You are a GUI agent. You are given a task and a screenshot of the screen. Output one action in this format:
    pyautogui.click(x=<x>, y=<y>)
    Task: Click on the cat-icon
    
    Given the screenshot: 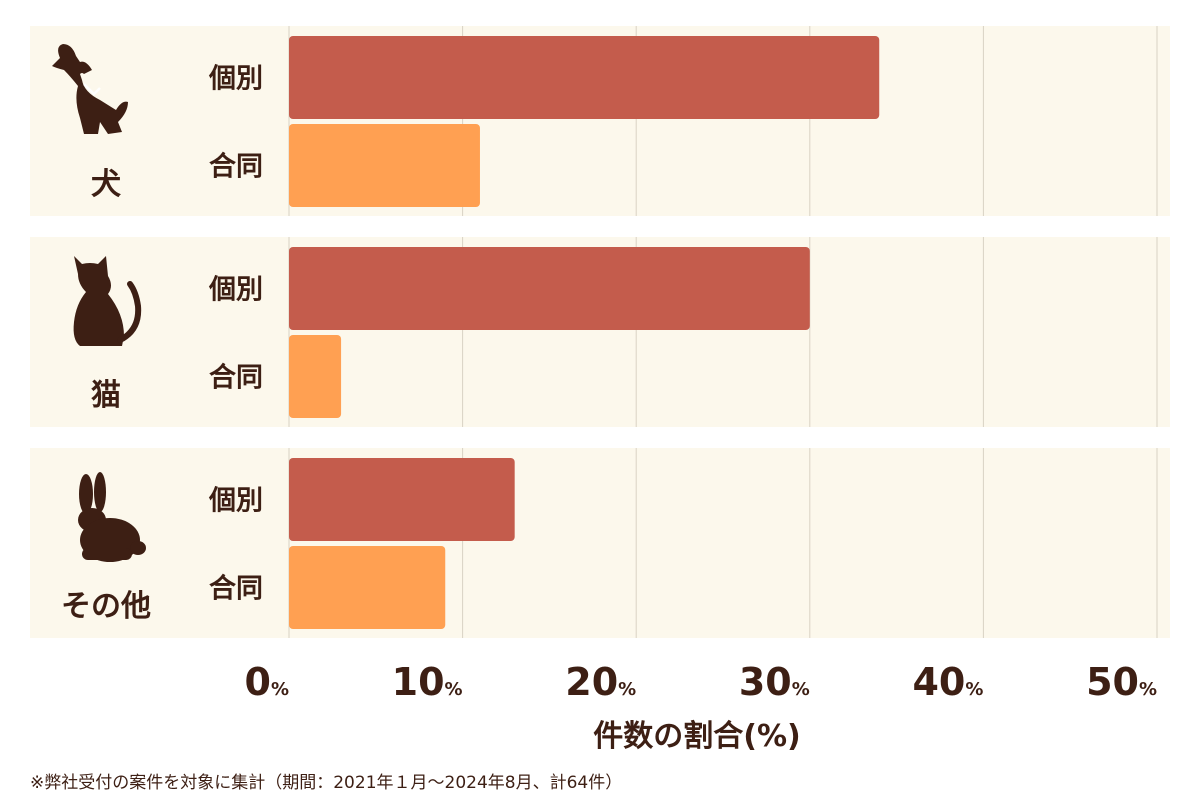 What is the action you would take?
    pyautogui.click(x=107, y=301)
    